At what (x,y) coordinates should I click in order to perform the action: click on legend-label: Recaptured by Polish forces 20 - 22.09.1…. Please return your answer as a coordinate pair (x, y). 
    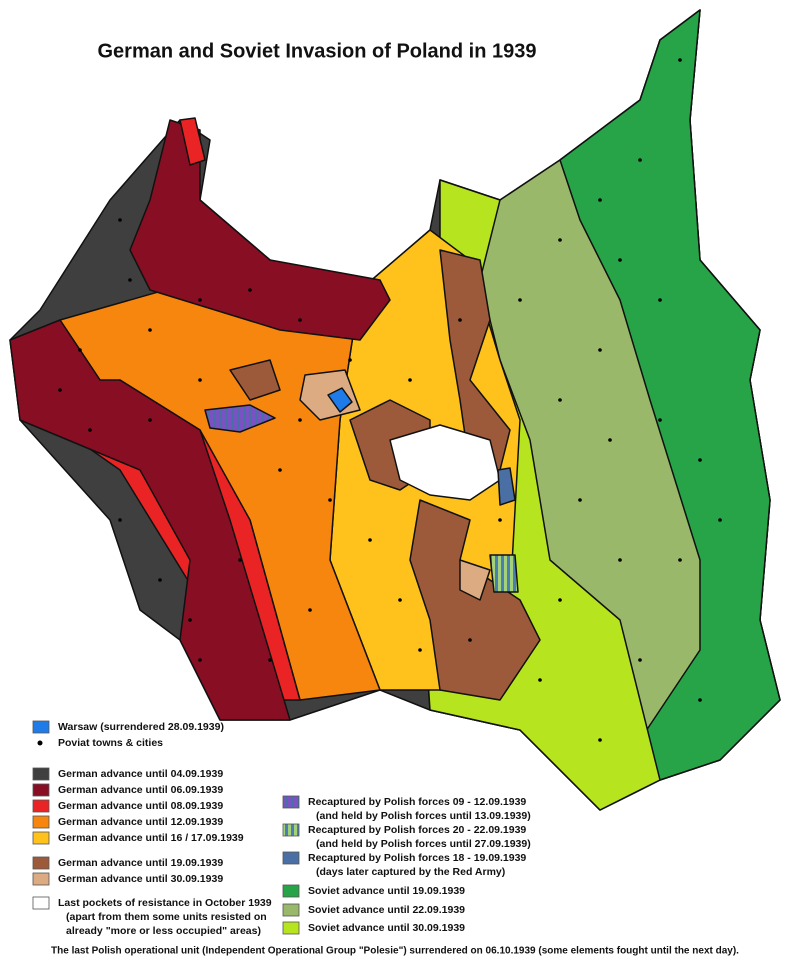
    Looking at the image, I should click on (417, 830).